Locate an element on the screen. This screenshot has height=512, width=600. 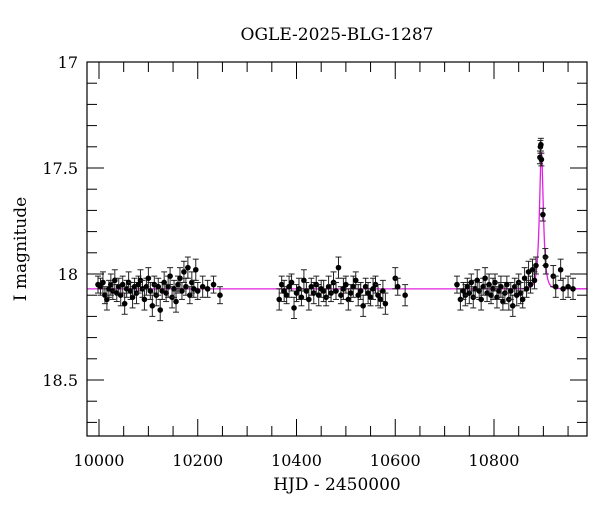
x-tick-label: 10600 is located at coordinates (395, 460).